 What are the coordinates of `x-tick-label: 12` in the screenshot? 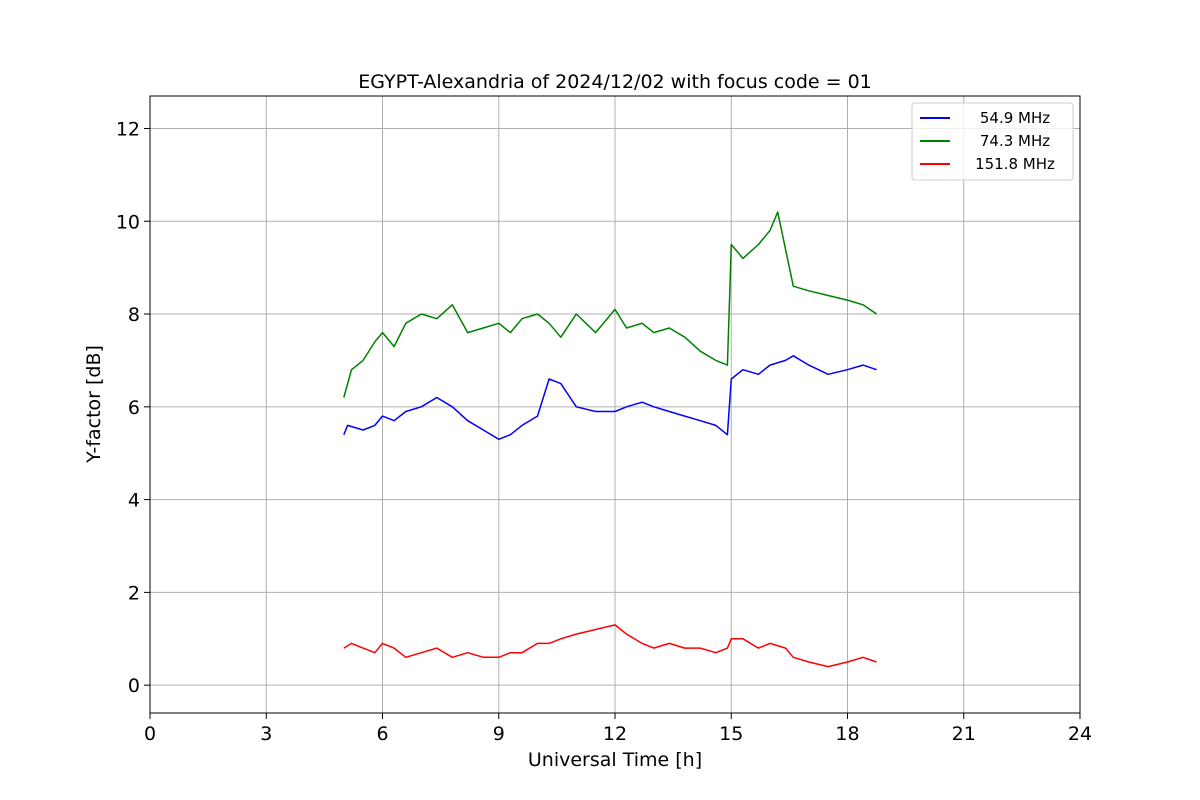 It's located at (615, 734).